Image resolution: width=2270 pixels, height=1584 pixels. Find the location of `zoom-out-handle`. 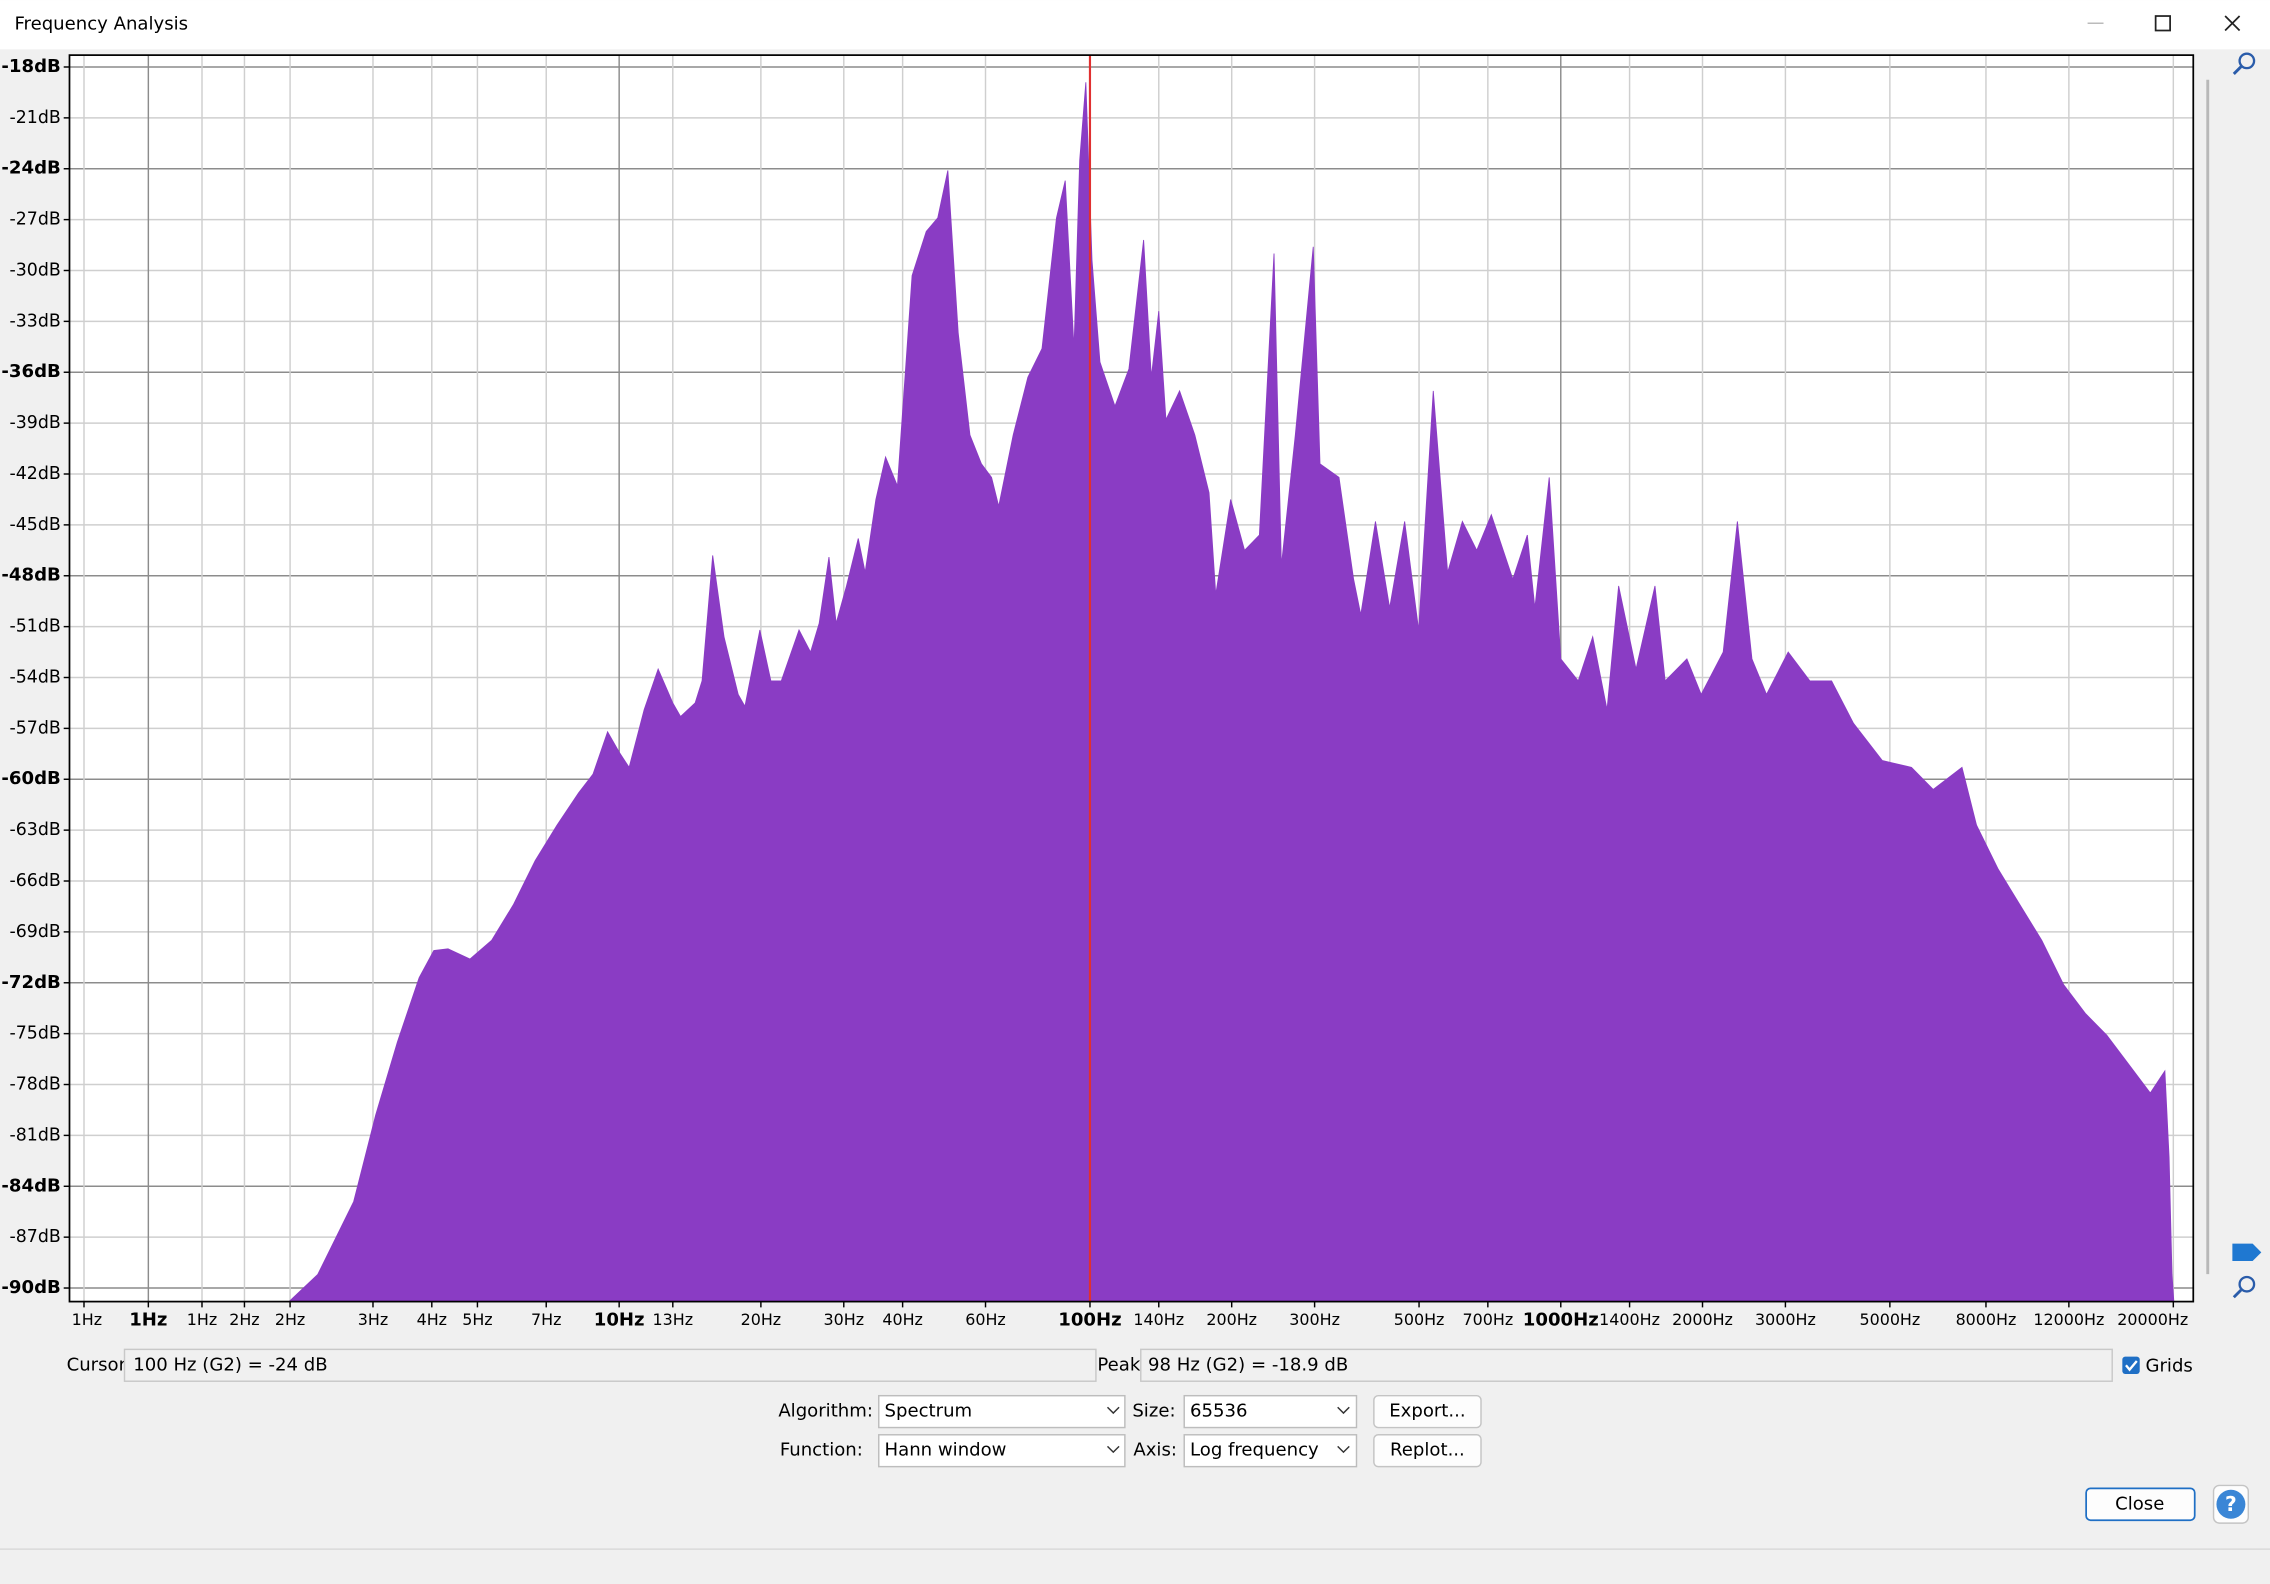

zoom-out-handle is located at coordinates (2237, 1293).